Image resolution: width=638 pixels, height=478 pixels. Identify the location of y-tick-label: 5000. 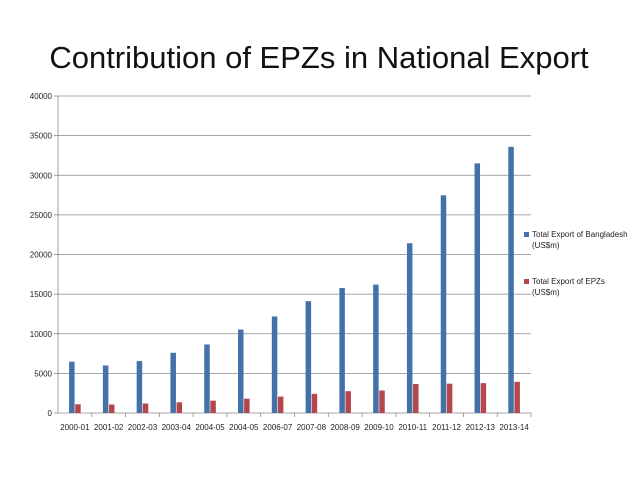
(43, 373).